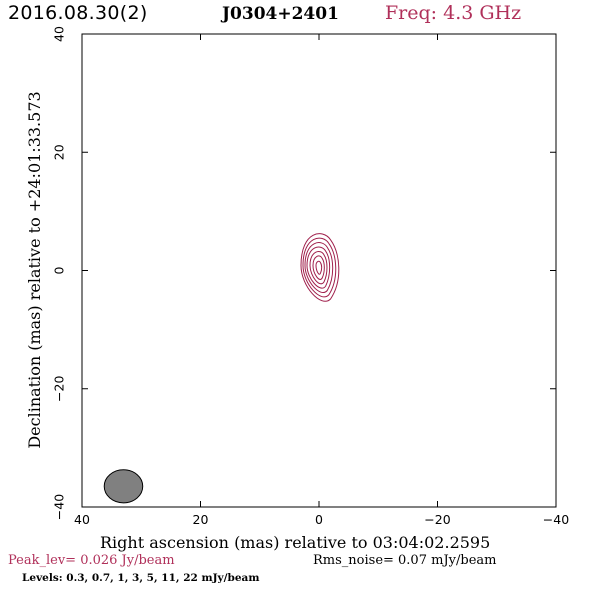 The height and width of the screenshot is (590, 590). I want to click on x-tick-label: 0, so click(319, 519).